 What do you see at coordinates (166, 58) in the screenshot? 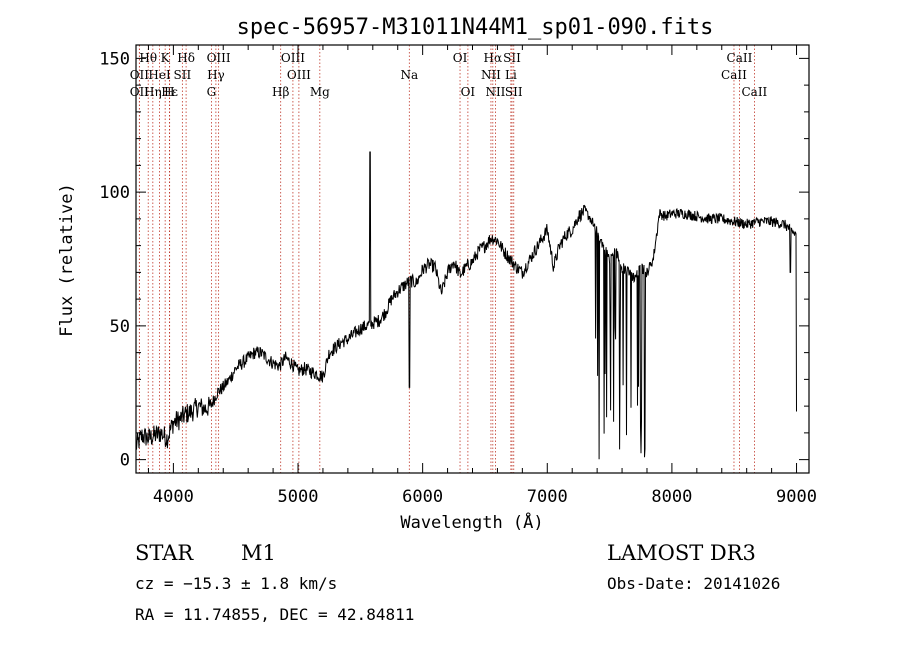
I see `spectral-line-label: K` at bounding box center [166, 58].